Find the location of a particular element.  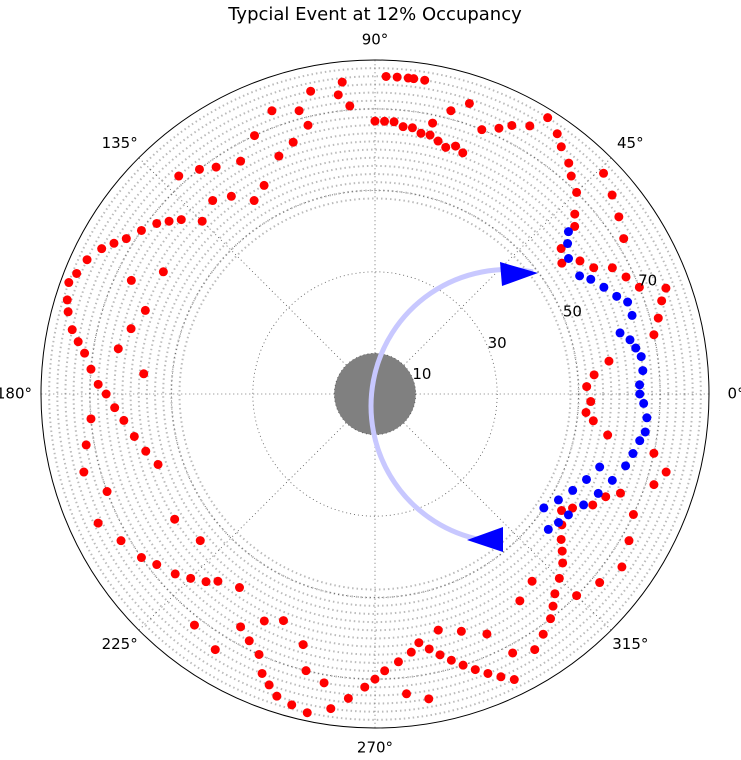

grid-circle is located at coordinates (375, 394).